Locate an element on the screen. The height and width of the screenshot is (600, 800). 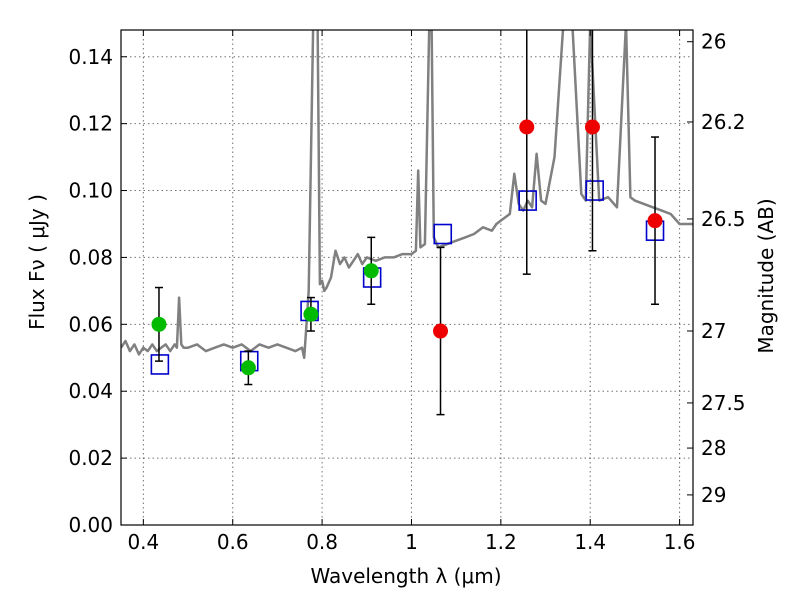
x-tick-label: 1.4 is located at coordinates (590, 542).